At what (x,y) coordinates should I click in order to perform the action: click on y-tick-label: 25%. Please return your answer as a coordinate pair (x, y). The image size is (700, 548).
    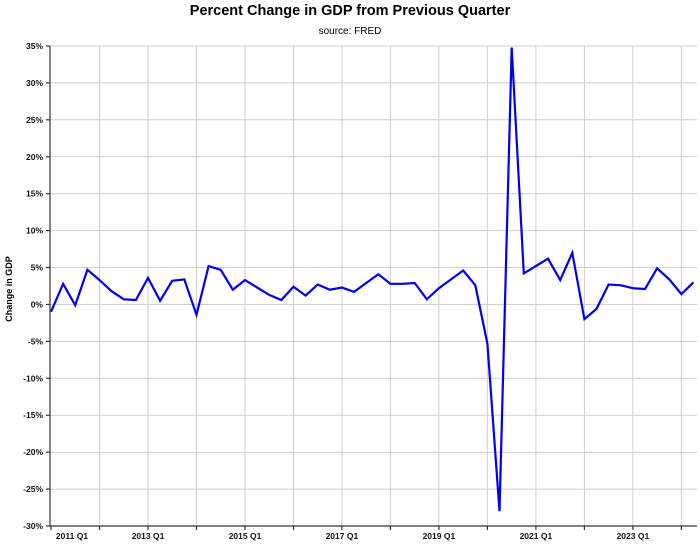
    Looking at the image, I should click on (34, 120).